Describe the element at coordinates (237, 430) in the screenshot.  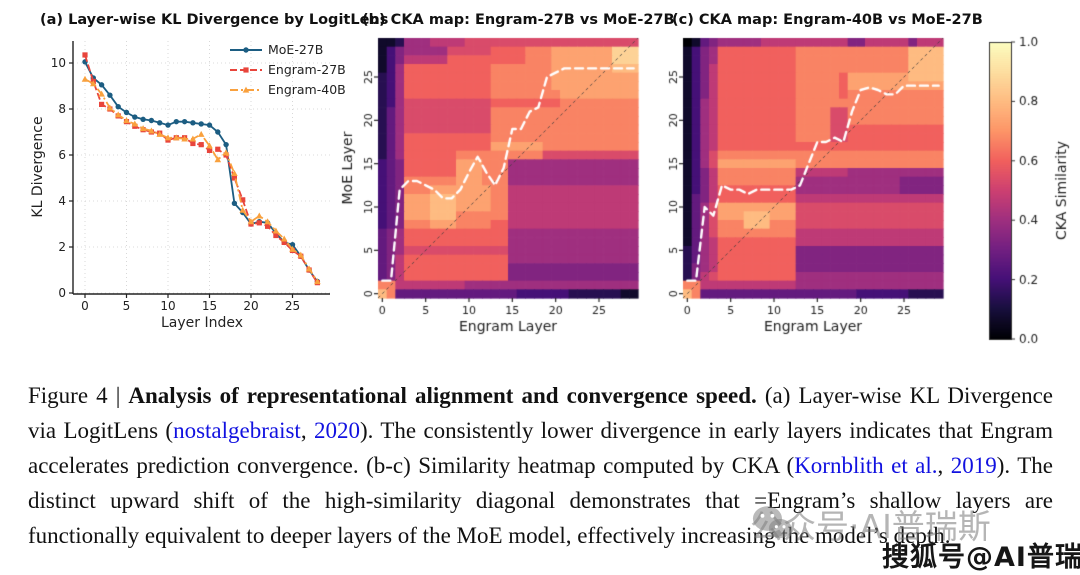
I see `citation-link: nostalgebraist` at that location.